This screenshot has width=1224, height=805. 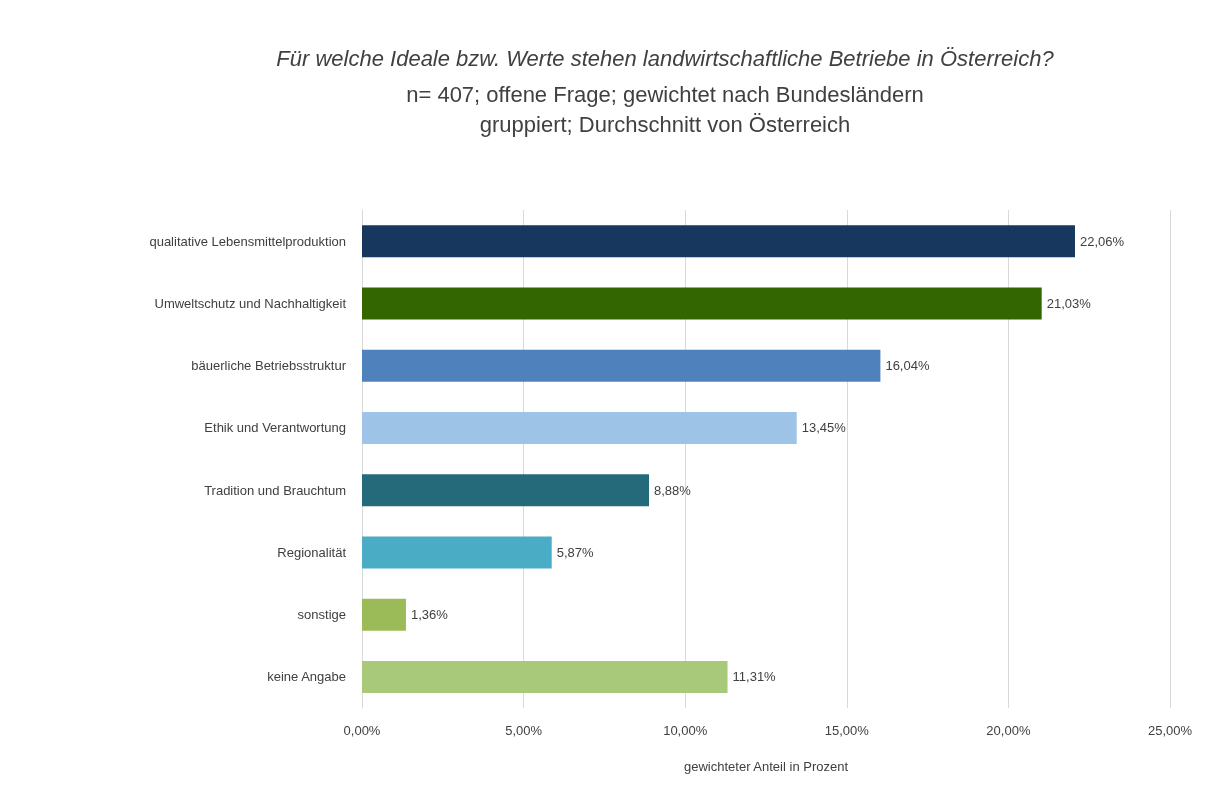 What do you see at coordinates (665, 58) in the screenshot?
I see `chart-title: Für welche Ideale bzw. Werte stehen landwirtschaftliche Betriebe in Österreich?` at bounding box center [665, 58].